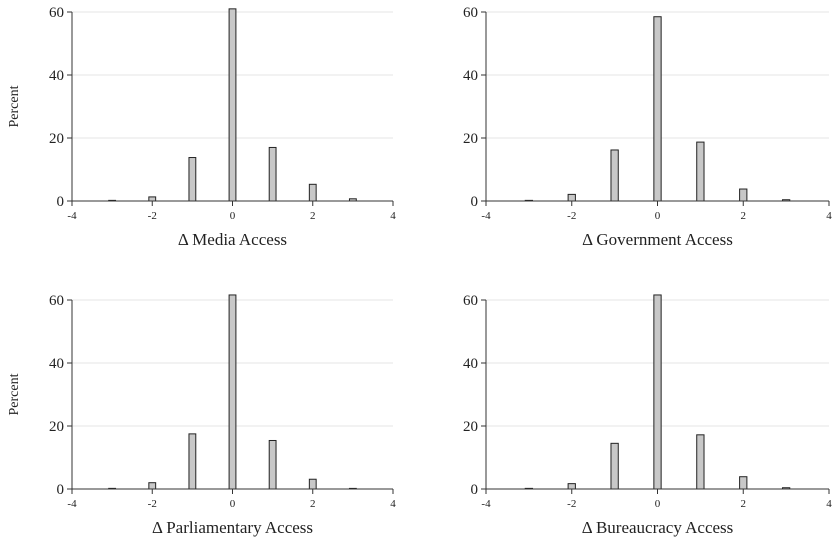 Image resolution: width=836 pixels, height=539 pixels. Describe the element at coordinates (232, 239) in the screenshot. I see `x-axis-title: Δ Media Access` at that location.